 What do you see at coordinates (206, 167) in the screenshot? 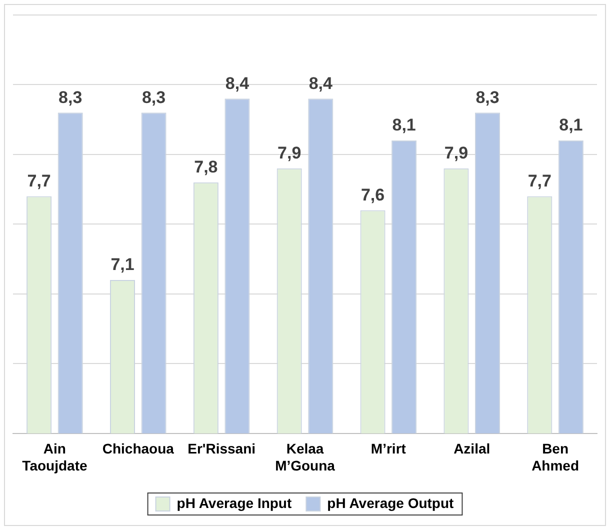
I see `data-label: 7,8` at bounding box center [206, 167].